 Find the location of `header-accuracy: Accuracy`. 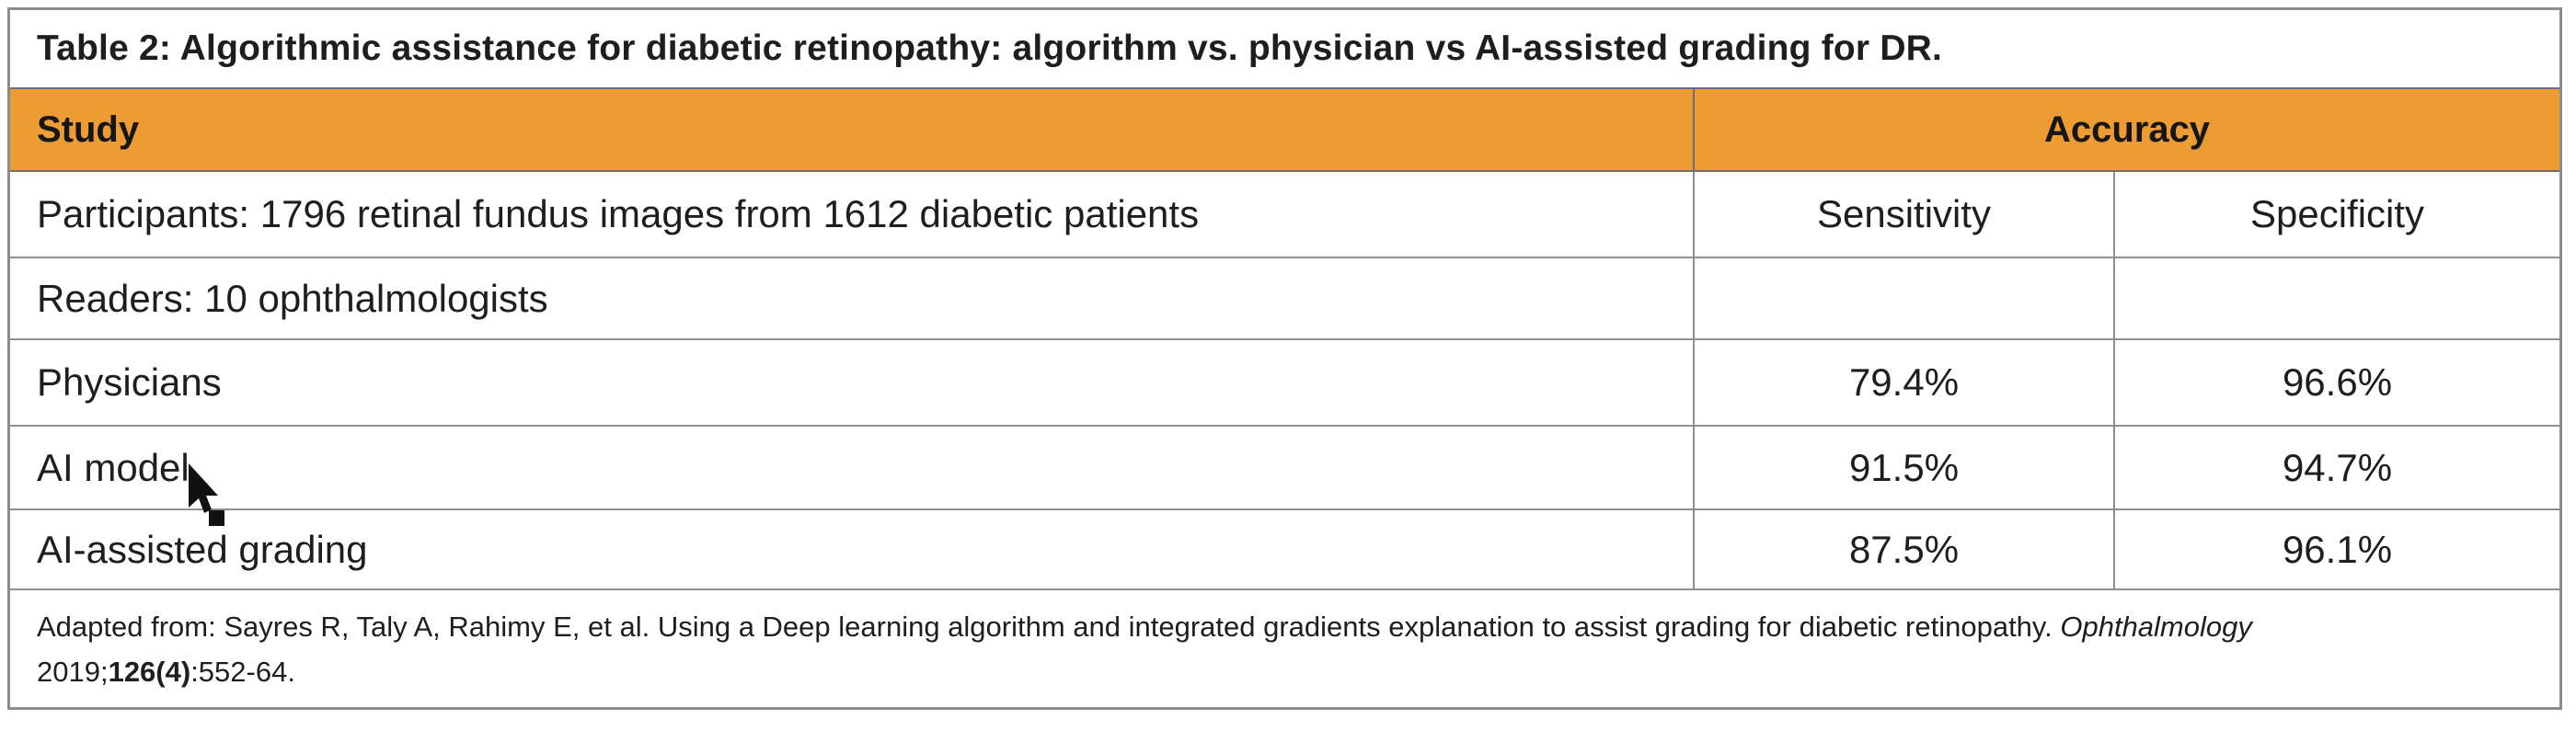

header-accuracy: Accuracy is located at coordinates (2126, 129).